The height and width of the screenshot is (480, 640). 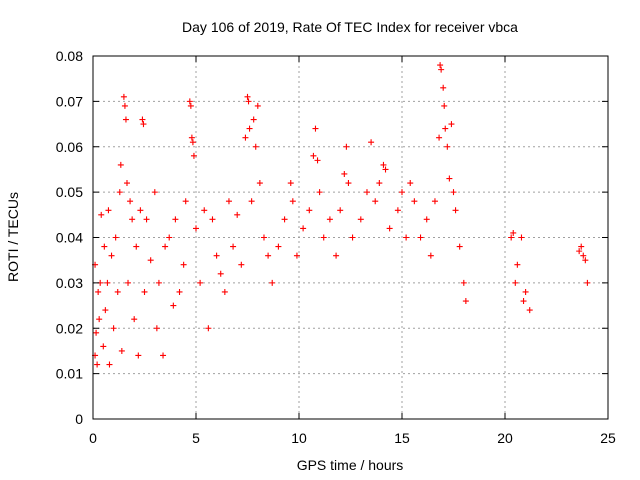 What do you see at coordinates (69, 101) in the screenshot?
I see `y-tick-label: 0.07` at bounding box center [69, 101].